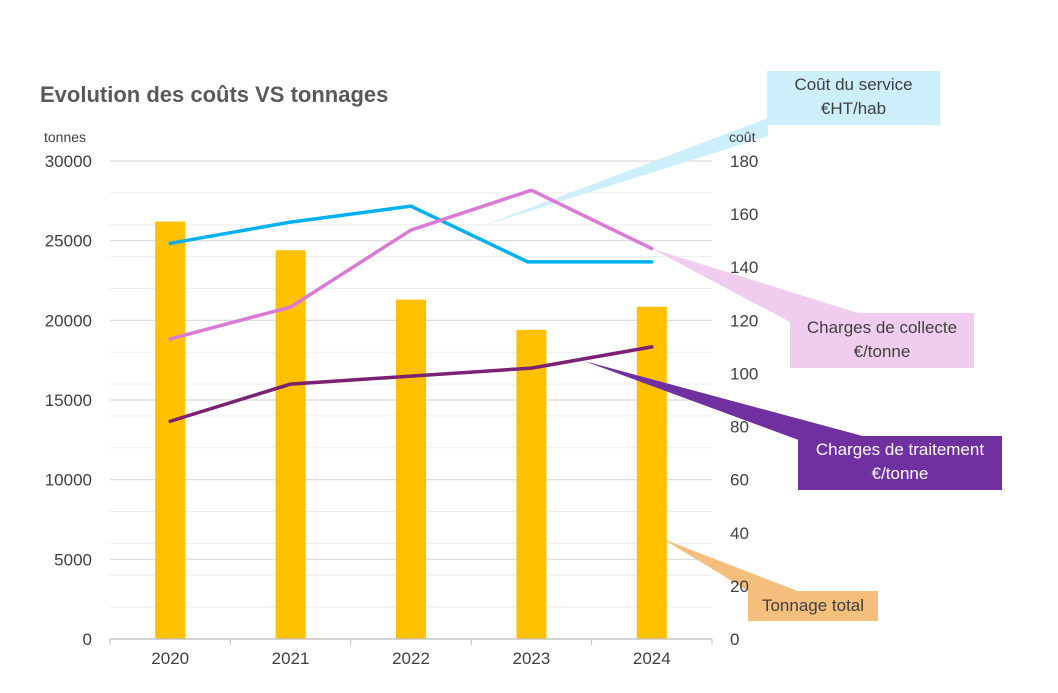  Describe the element at coordinates (900, 463) in the screenshot. I see `callout-charges-traitement: Charges de traitement €/tonne` at that location.